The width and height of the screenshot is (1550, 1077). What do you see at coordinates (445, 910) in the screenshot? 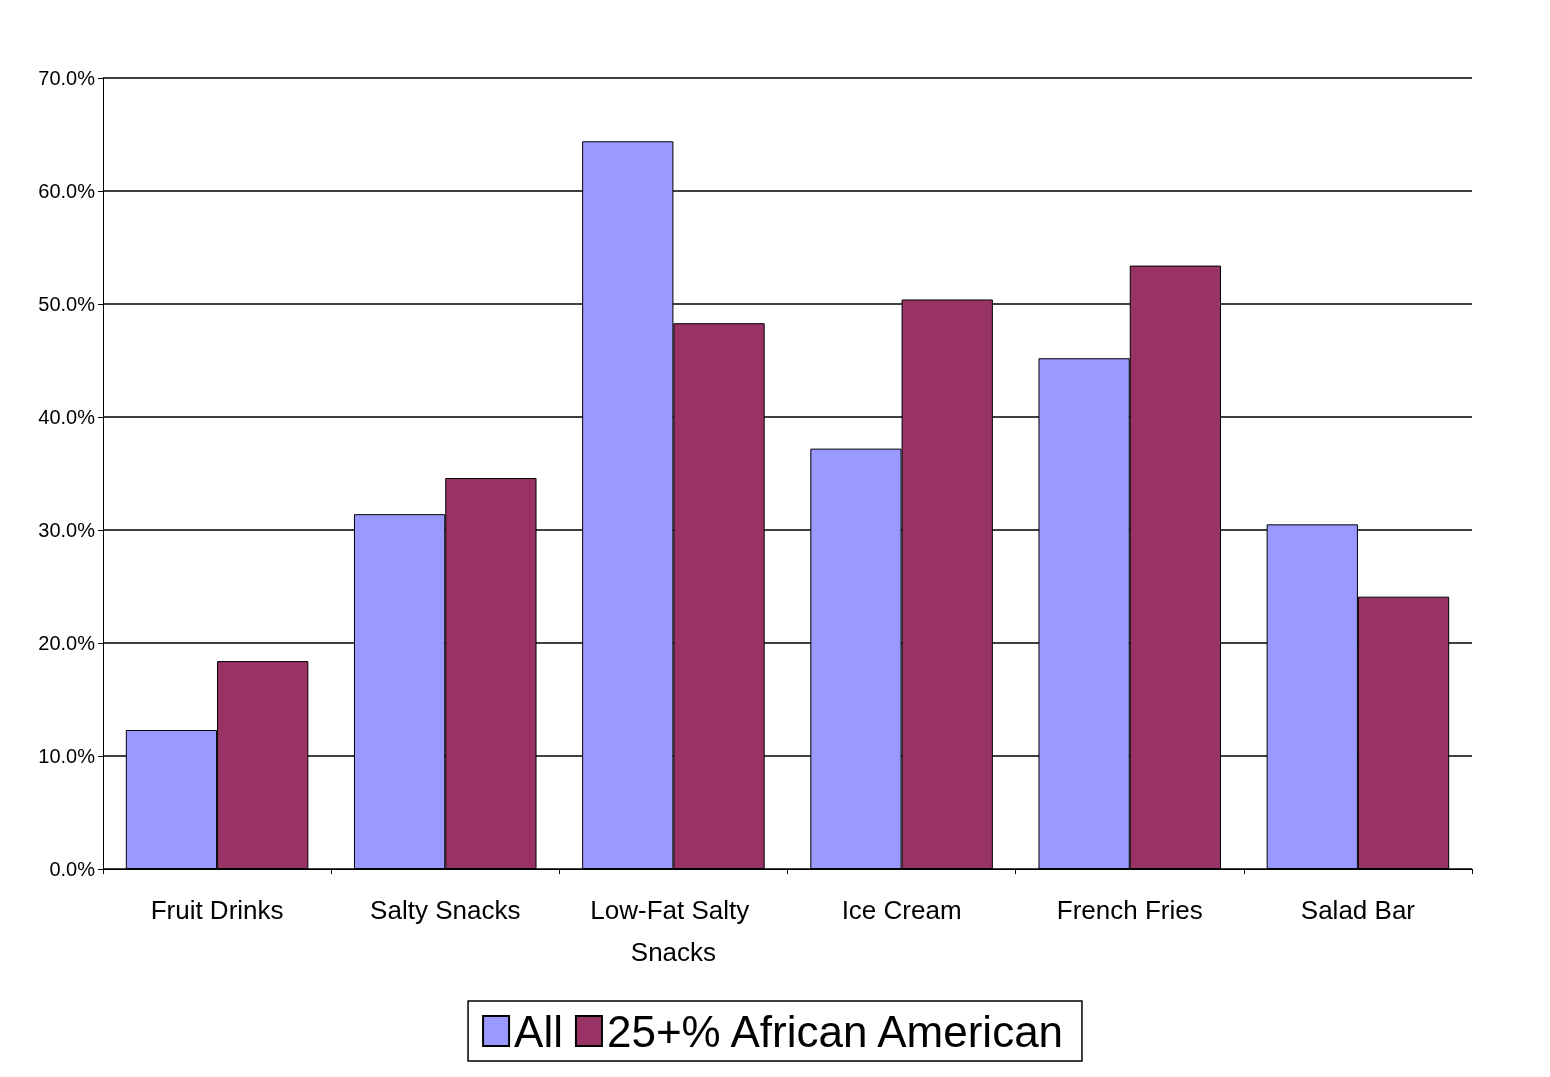
I see `x-tick-label: Salty Snacks` at bounding box center [445, 910].